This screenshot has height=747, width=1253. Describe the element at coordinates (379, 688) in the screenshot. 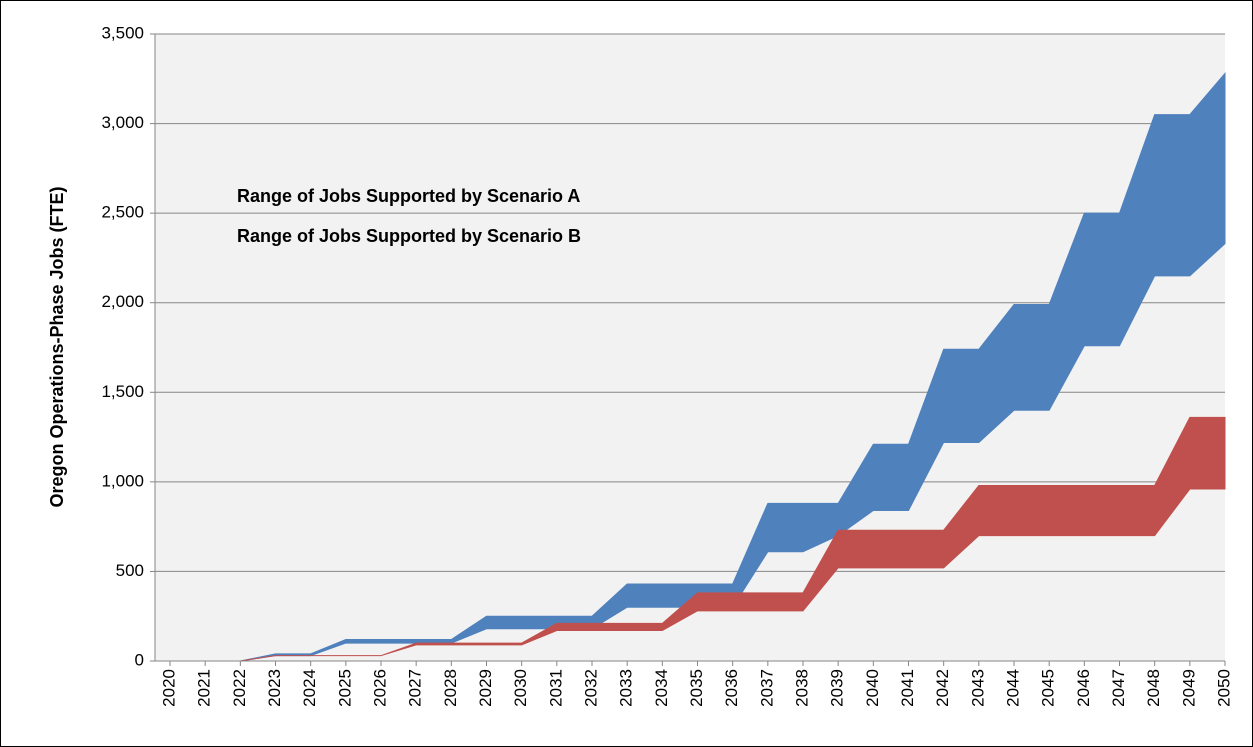

I see `x-tick-label: 2026` at that location.